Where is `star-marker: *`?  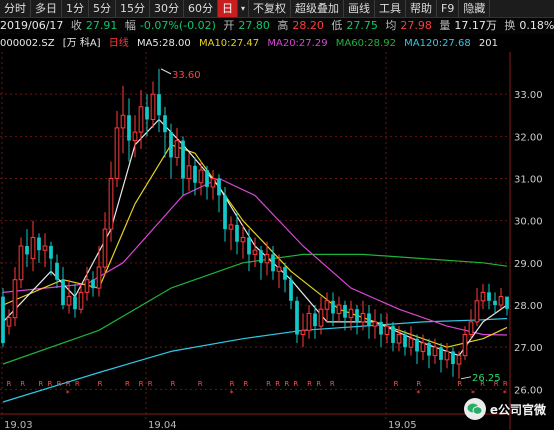
star-marker: * is located at coordinates (473, 393).